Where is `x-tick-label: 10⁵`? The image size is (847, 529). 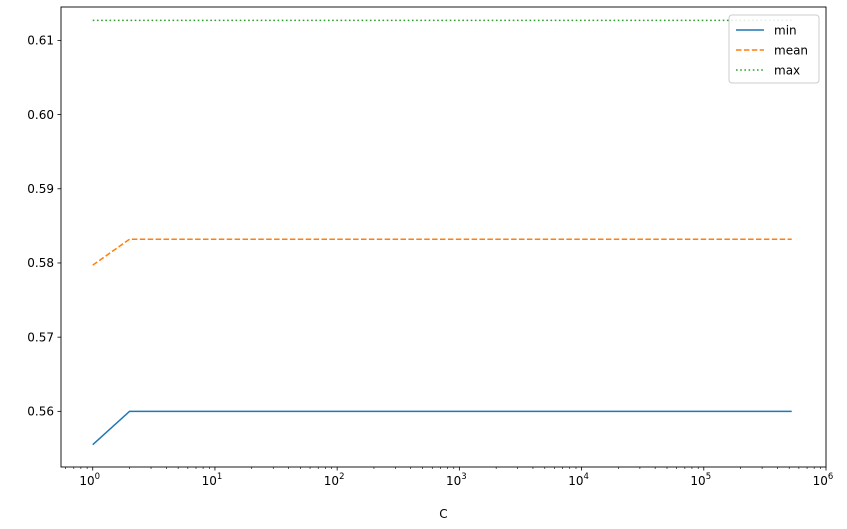
x-tick-label: 10⁵ is located at coordinates (700, 480).